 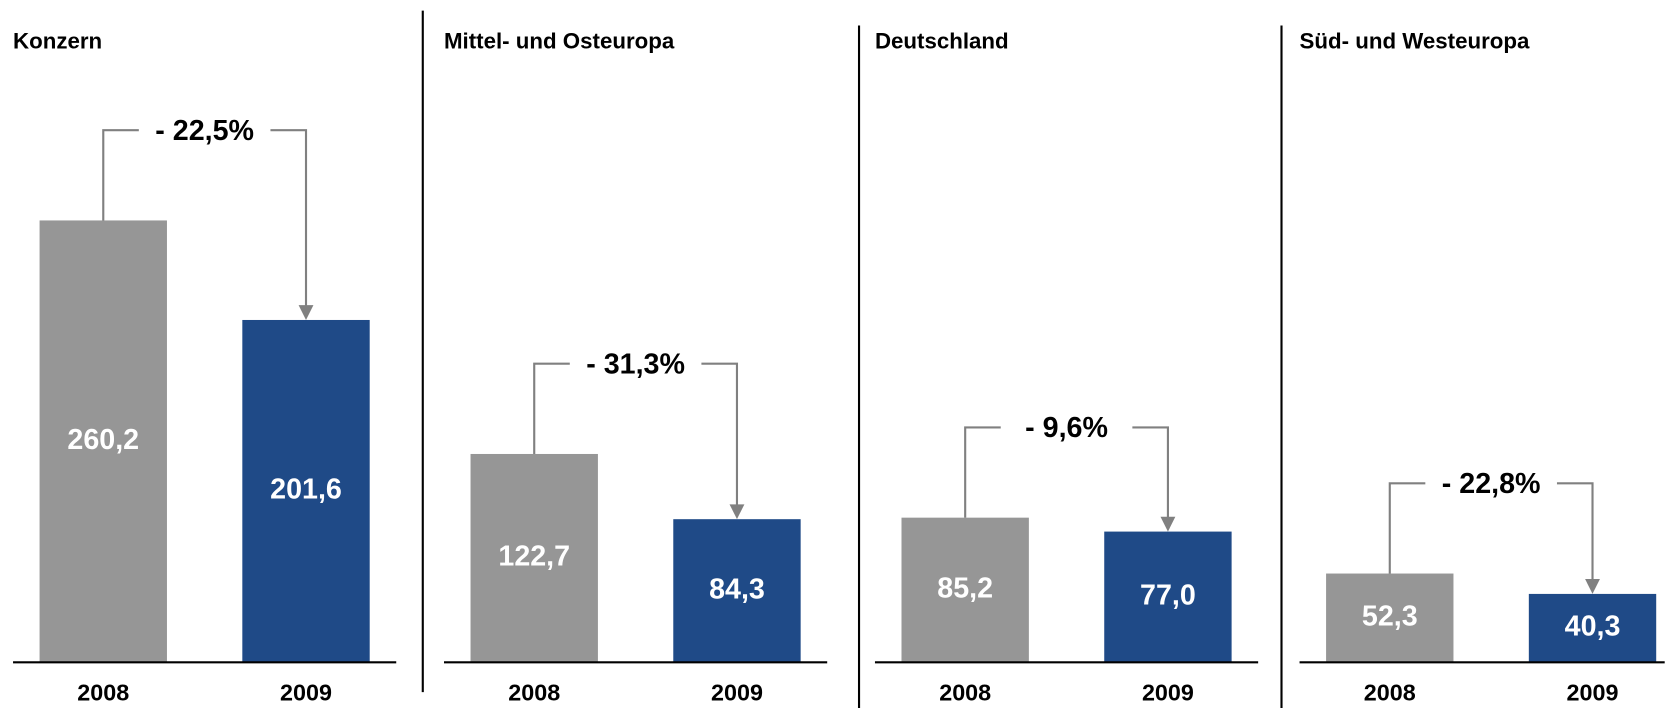 I want to click on value-label: 201,6, so click(x=306, y=490).